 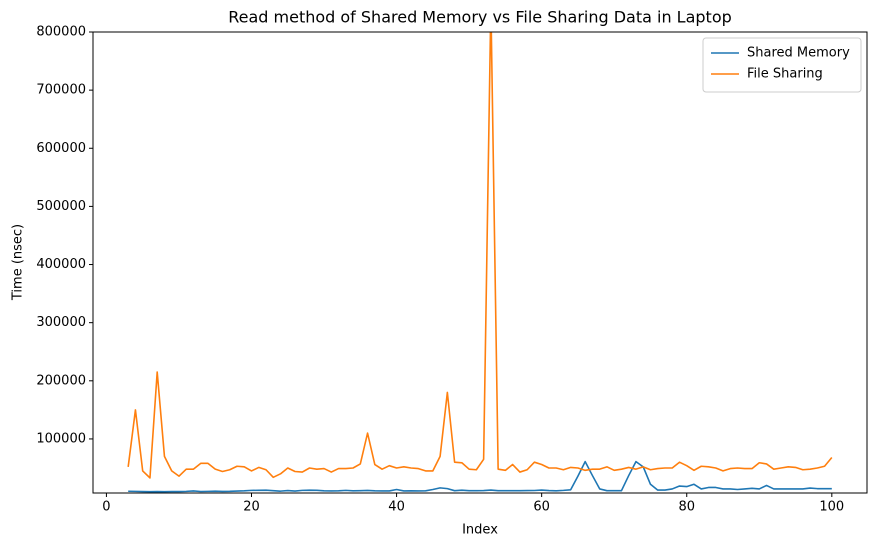 What do you see at coordinates (251, 507) in the screenshot?
I see `x-tick-label: 20` at bounding box center [251, 507].